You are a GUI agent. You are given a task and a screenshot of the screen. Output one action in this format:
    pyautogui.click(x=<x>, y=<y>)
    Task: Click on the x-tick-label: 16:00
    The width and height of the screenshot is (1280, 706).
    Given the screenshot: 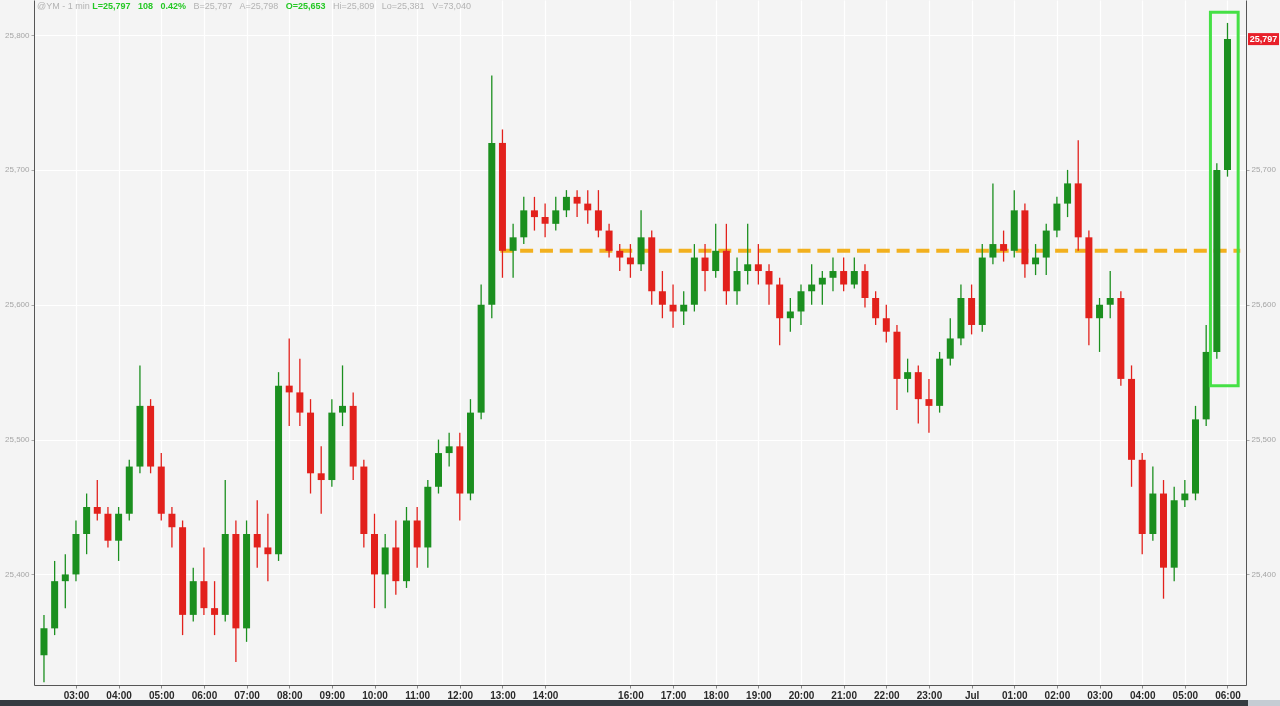 What is the action you would take?
    pyautogui.click(x=631, y=695)
    